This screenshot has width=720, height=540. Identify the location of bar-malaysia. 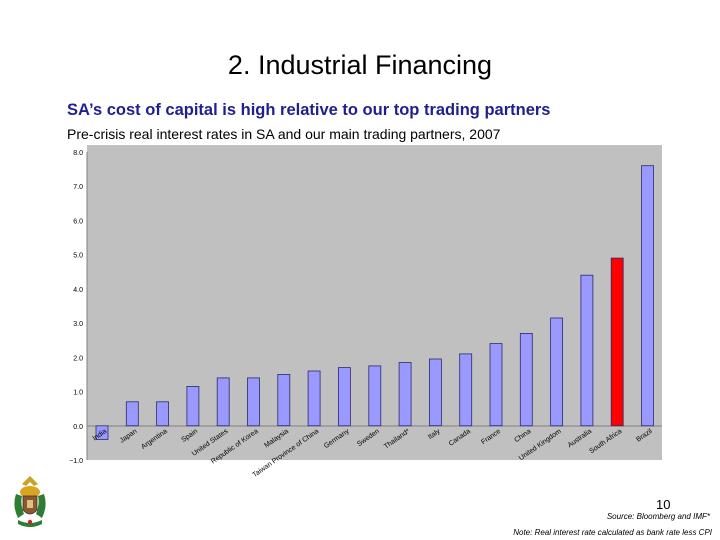
(284, 400).